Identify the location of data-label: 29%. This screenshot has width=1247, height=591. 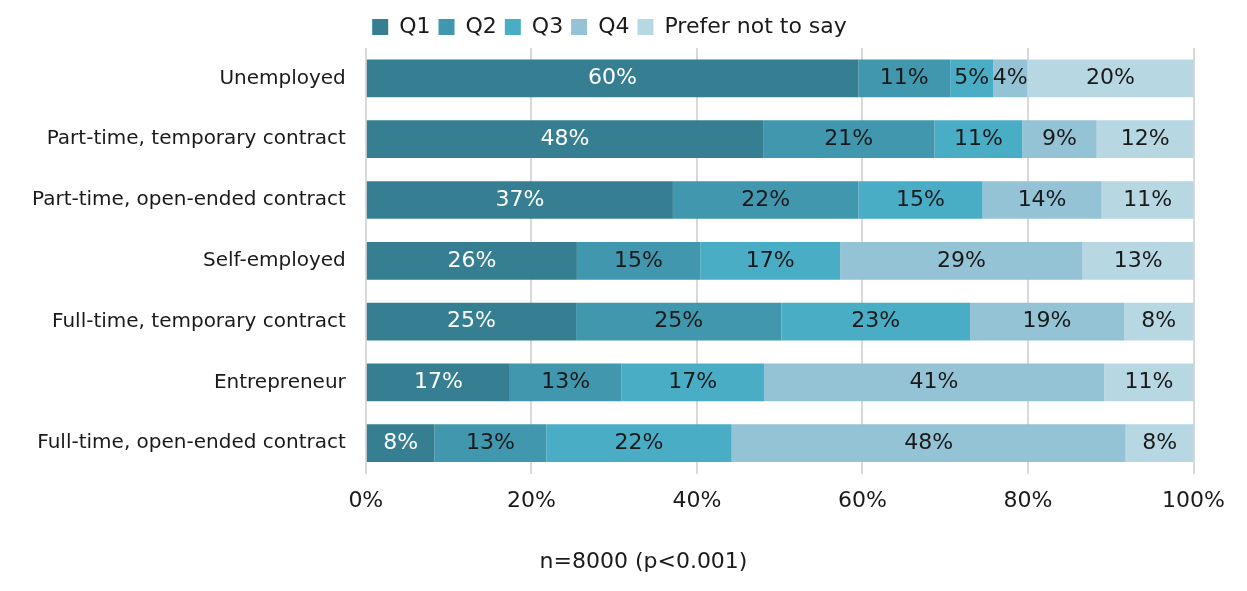
(961, 259).